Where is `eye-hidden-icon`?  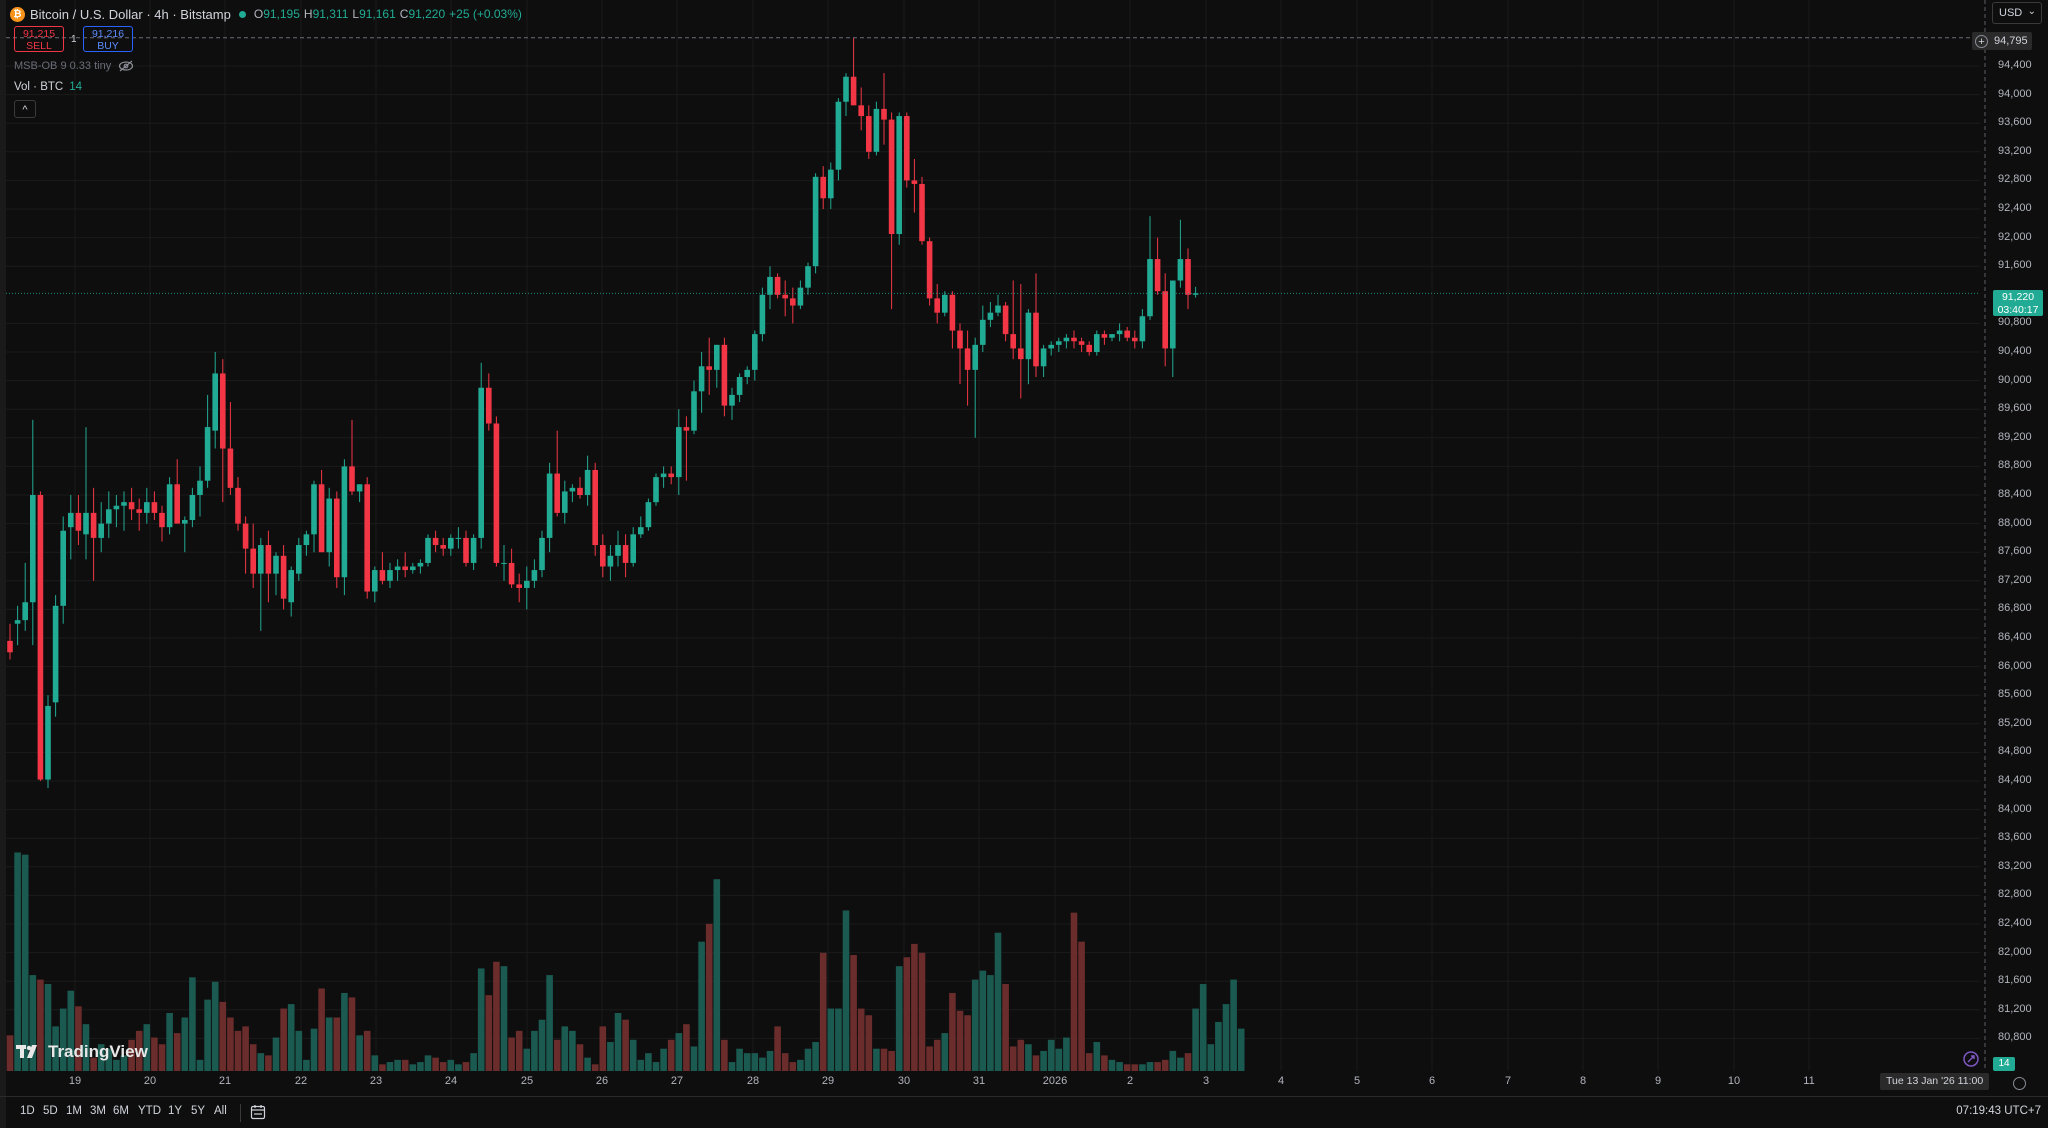 eye-hidden-icon is located at coordinates (126, 66).